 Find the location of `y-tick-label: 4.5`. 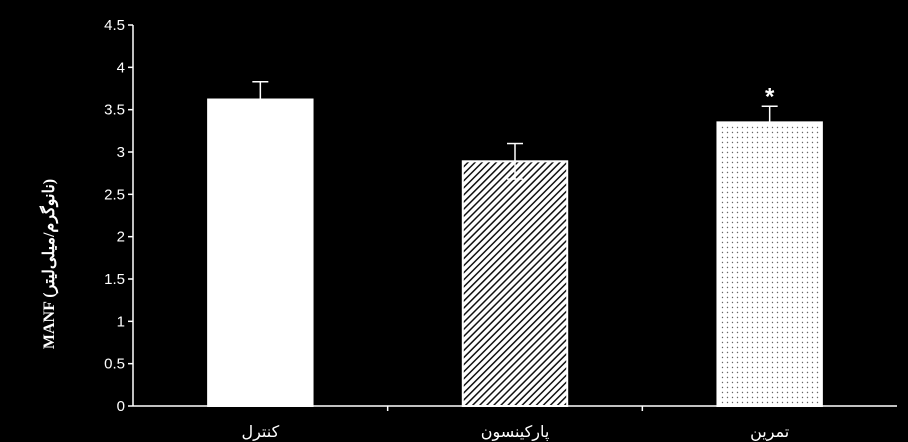

y-tick-label: 4.5 is located at coordinates (114, 25).